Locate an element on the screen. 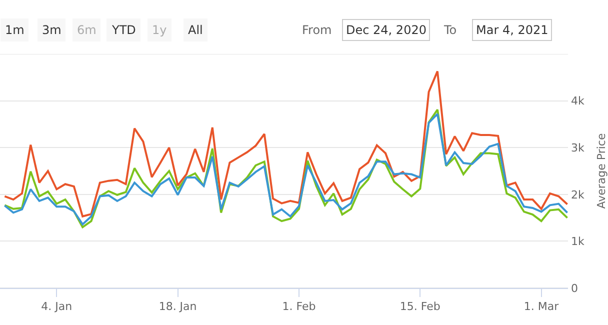  y-tick-label: 3k is located at coordinates (578, 147).